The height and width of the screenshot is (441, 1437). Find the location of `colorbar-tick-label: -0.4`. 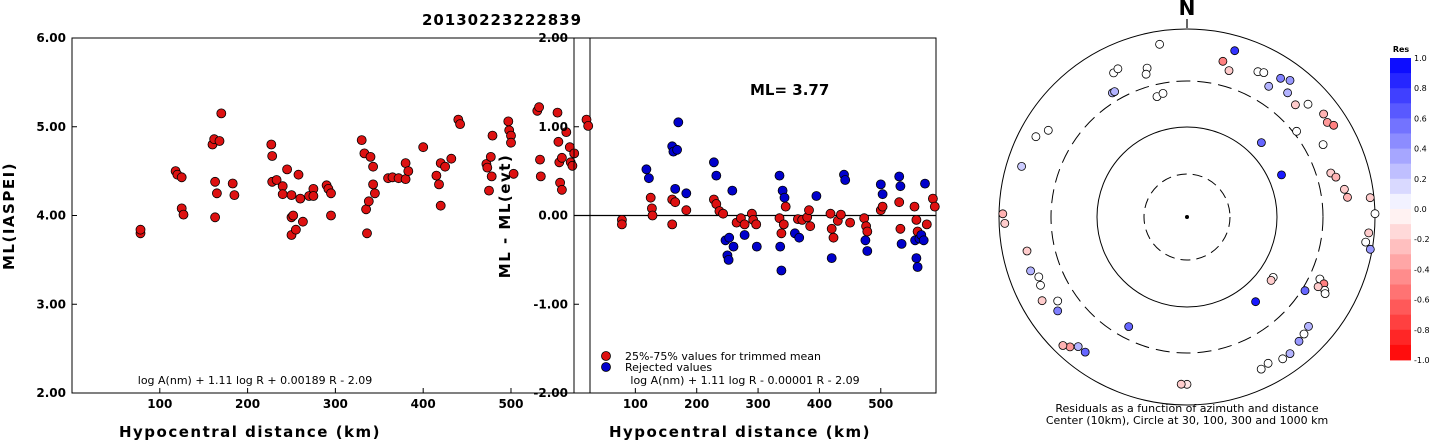

colorbar-tick-label: -0.4 is located at coordinates (1422, 269).